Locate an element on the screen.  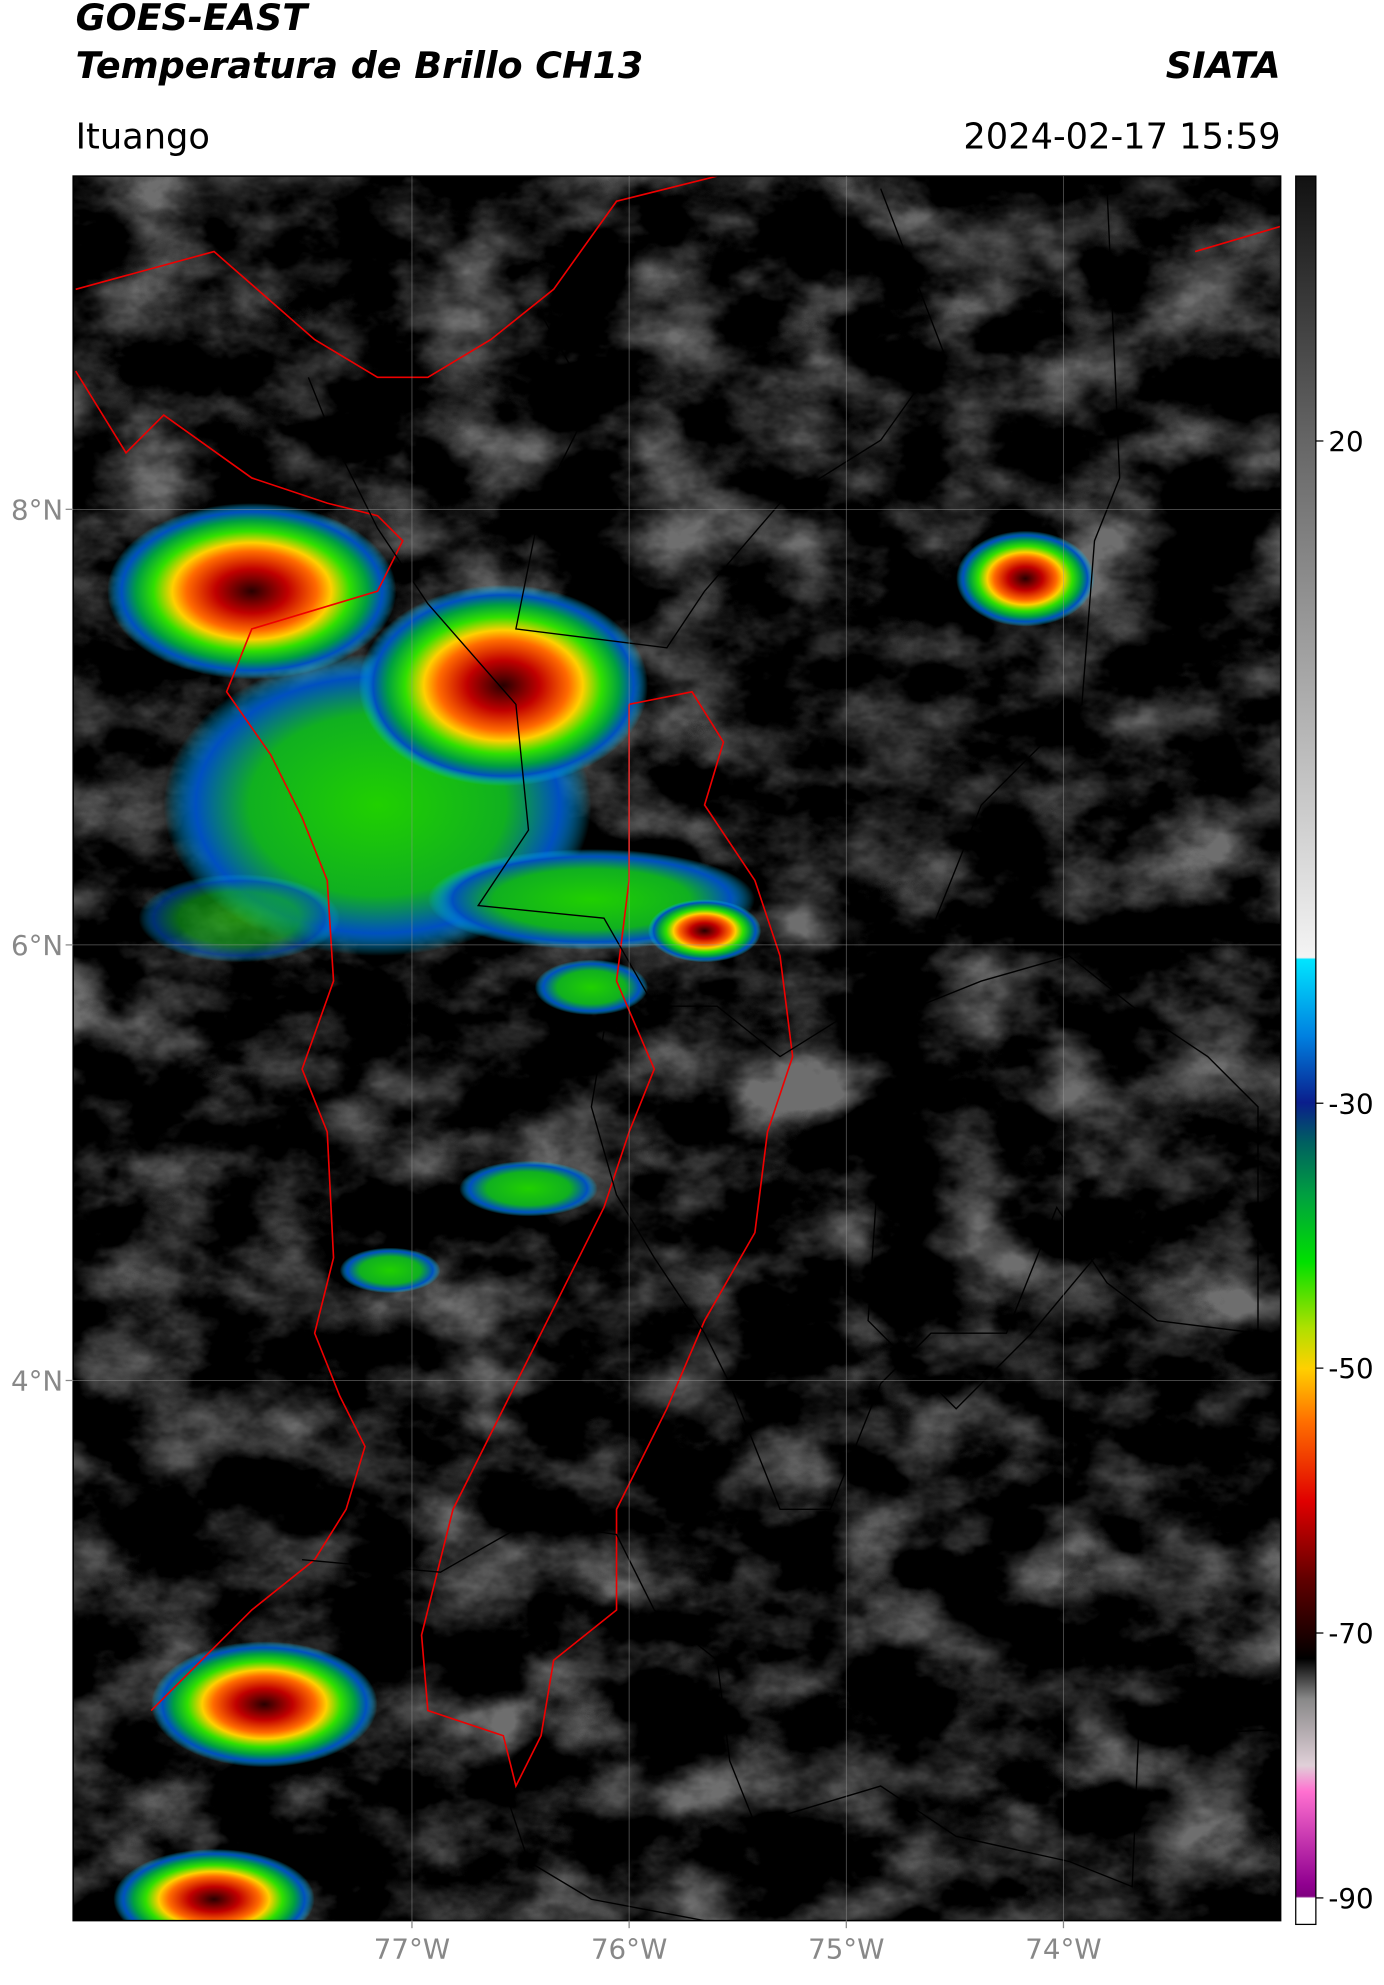
datetime: 2024-02-17 15:59 is located at coordinates (1121, 136).